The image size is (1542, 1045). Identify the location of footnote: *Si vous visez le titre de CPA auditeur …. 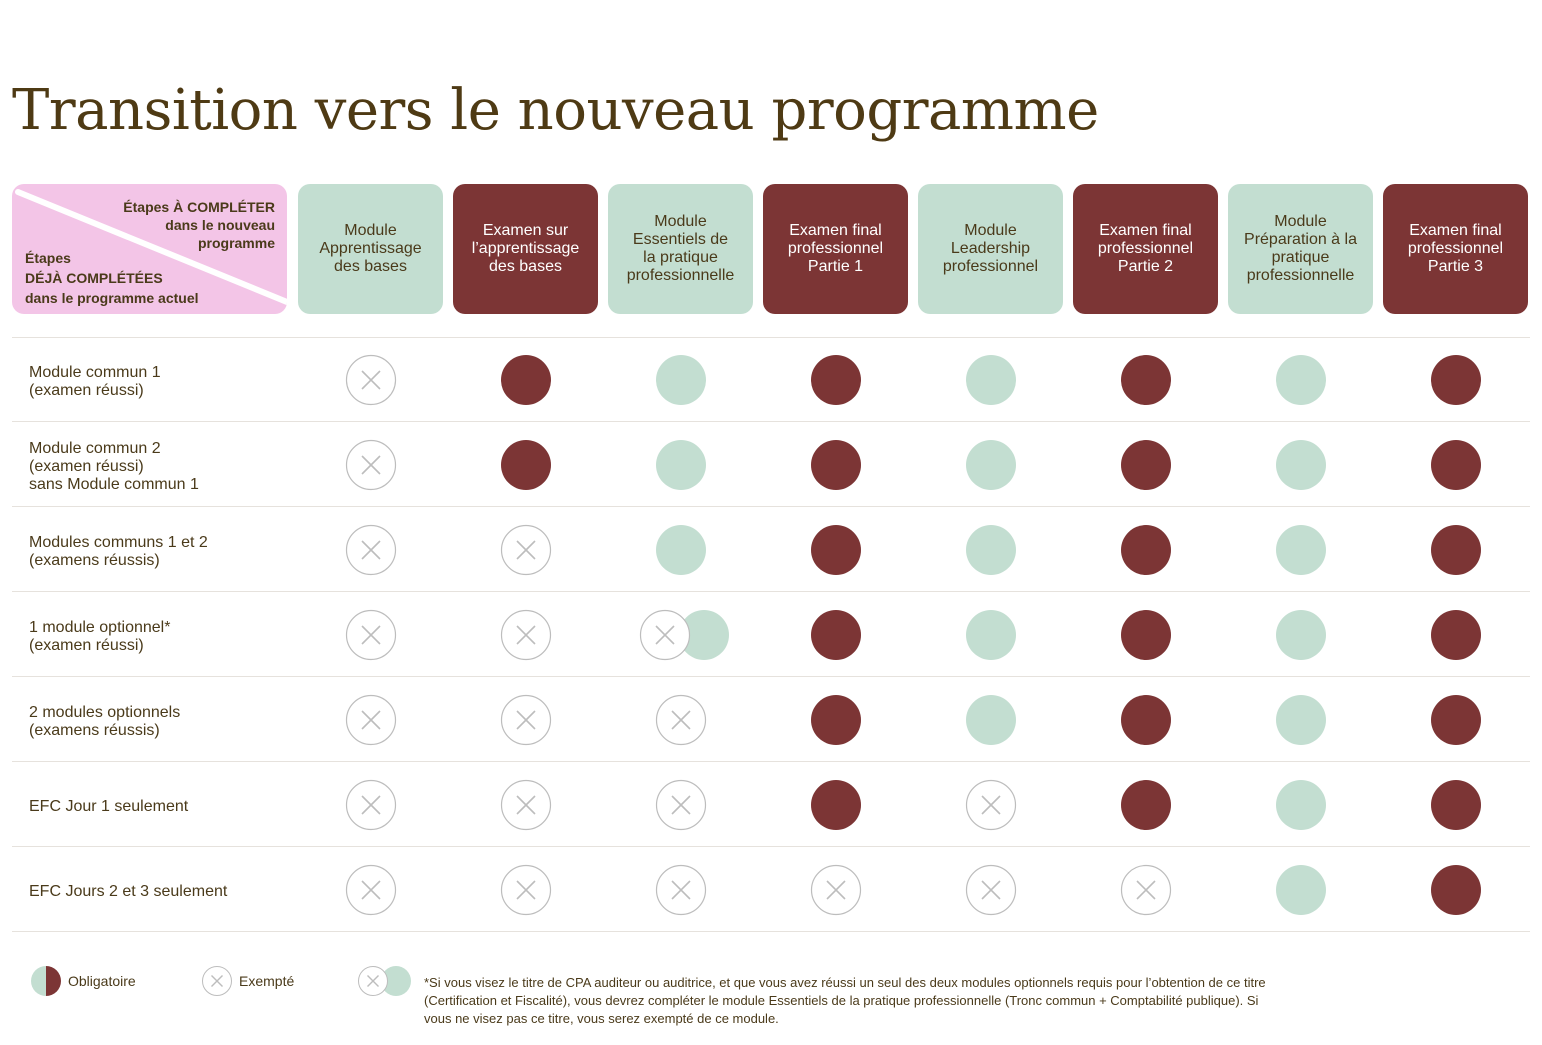
(845, 1000).